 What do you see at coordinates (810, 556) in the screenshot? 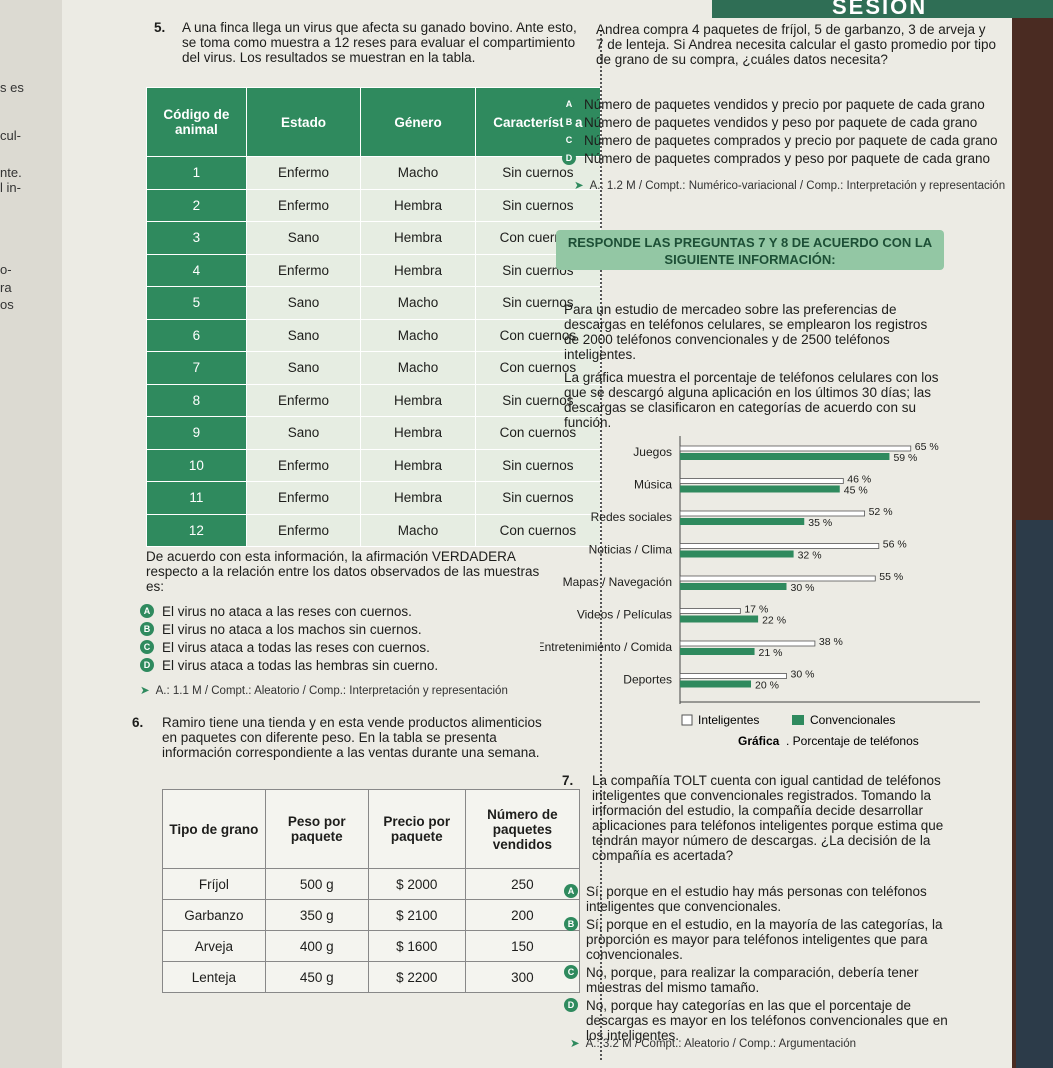
I see `data-label-convencionales: 32 %` at bounding box center [810, 556].